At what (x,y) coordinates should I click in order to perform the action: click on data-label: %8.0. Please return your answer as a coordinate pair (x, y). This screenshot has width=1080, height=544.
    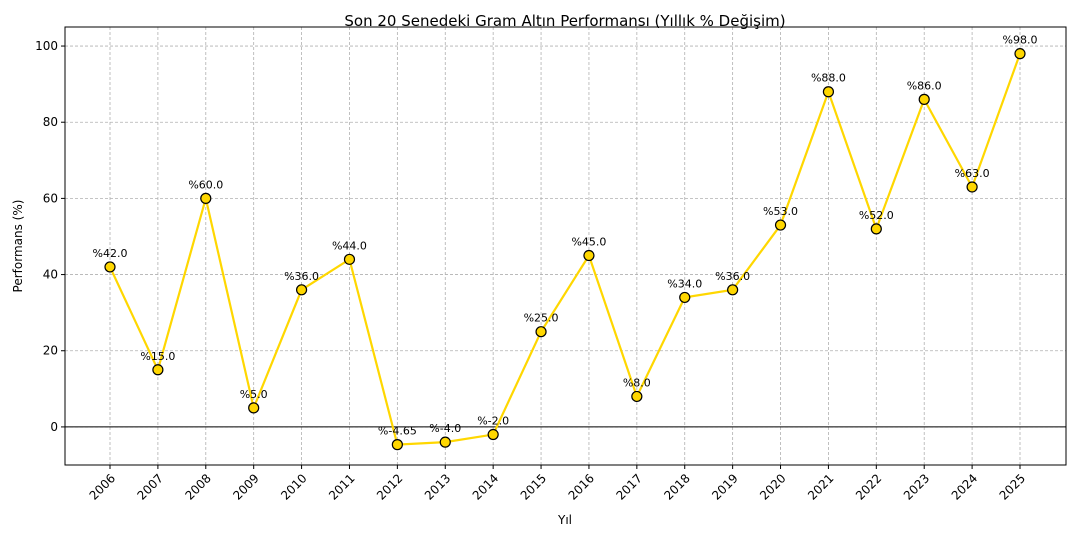
    Looking at the image, I should click on (637, 382).